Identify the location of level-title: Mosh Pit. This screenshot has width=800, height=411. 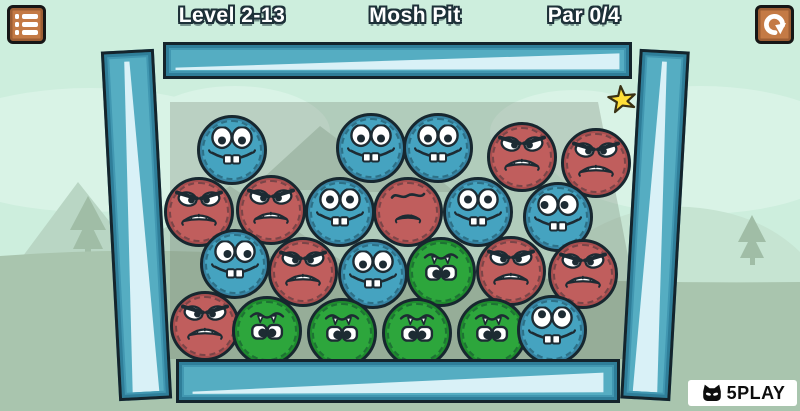
(415, 15).